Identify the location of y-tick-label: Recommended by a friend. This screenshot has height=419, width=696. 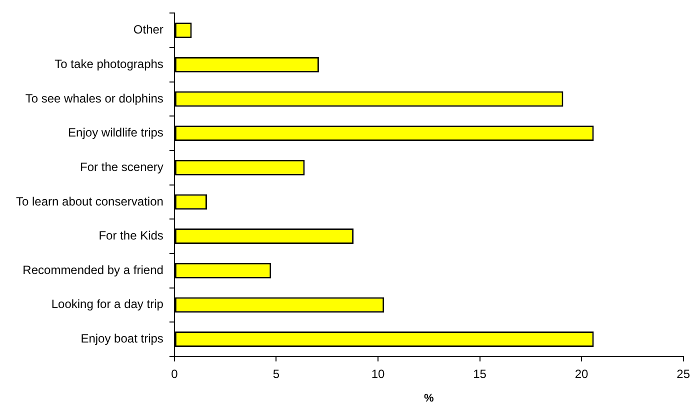
(93, 269).